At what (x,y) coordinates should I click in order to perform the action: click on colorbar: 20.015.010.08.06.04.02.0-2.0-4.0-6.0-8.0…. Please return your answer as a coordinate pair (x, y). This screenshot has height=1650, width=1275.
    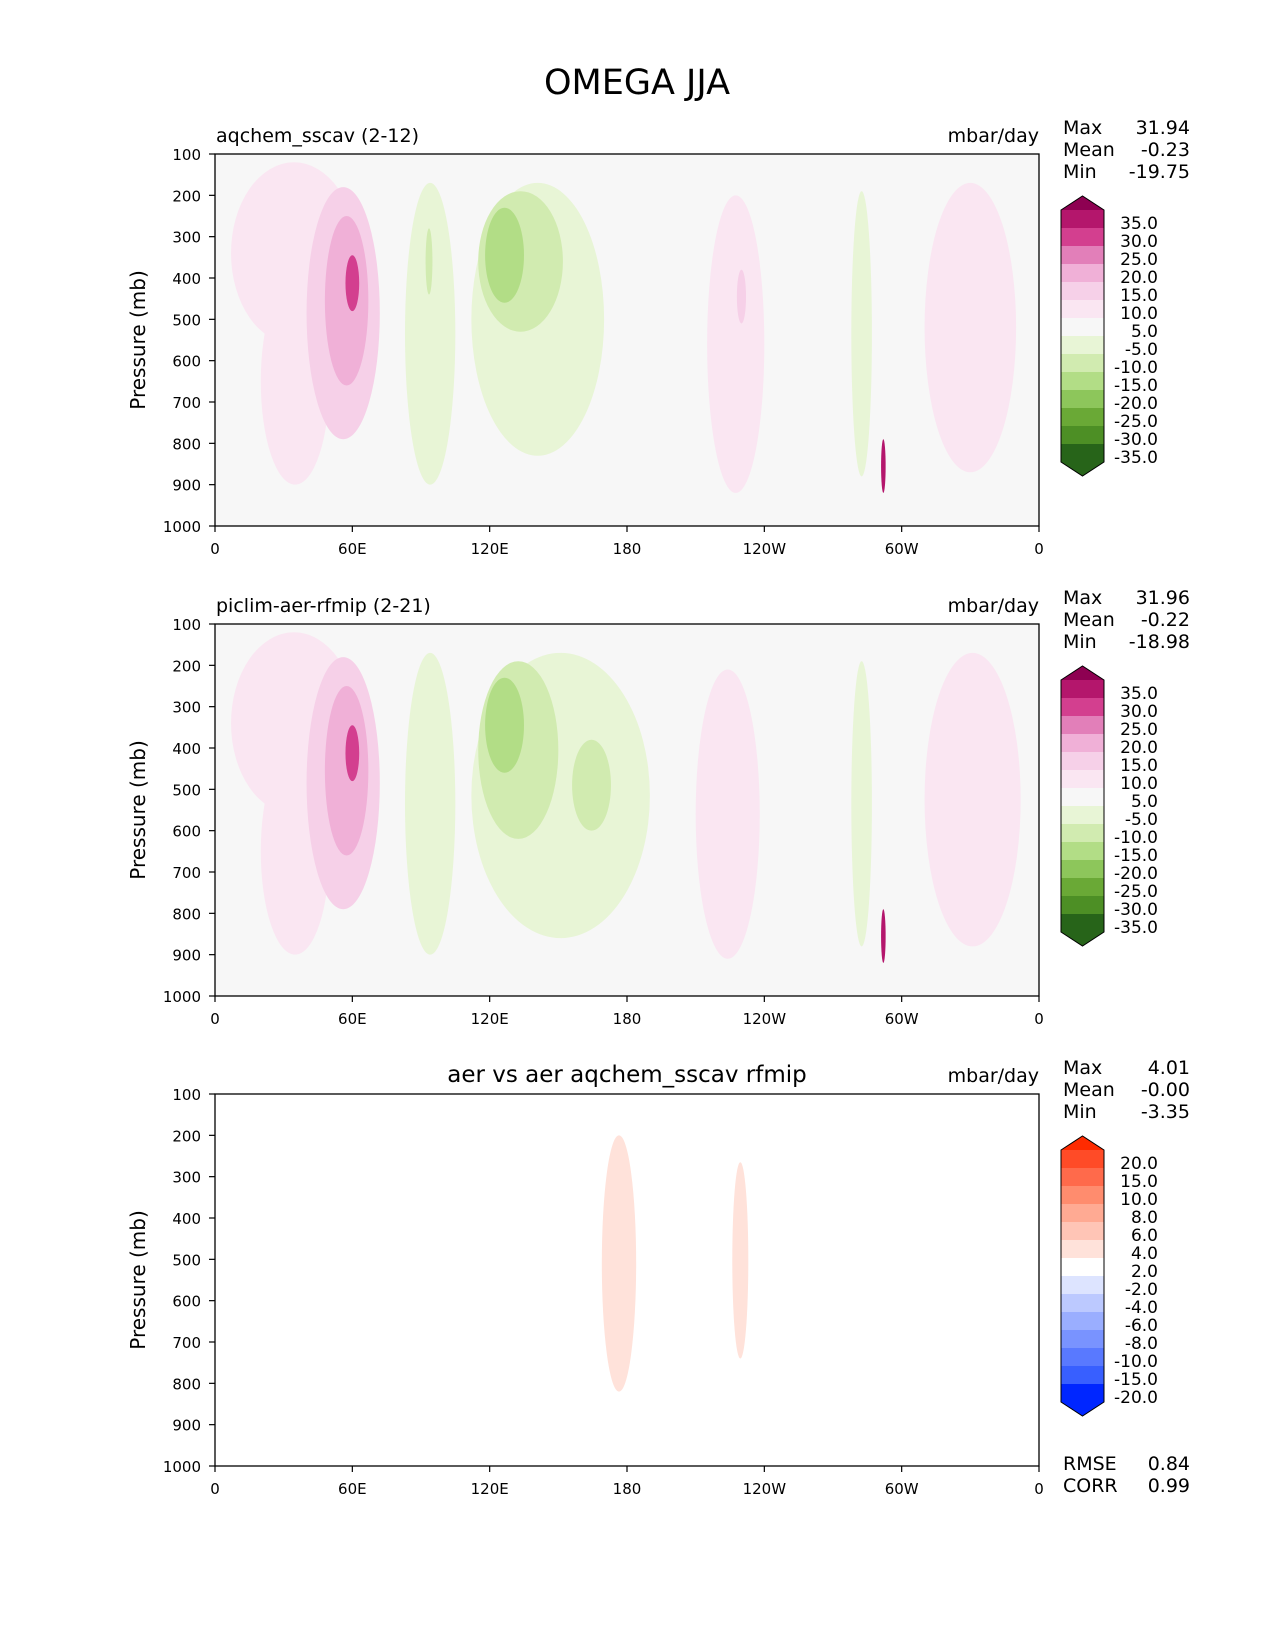
    Looking at the image, I should click on (1109, 1276).